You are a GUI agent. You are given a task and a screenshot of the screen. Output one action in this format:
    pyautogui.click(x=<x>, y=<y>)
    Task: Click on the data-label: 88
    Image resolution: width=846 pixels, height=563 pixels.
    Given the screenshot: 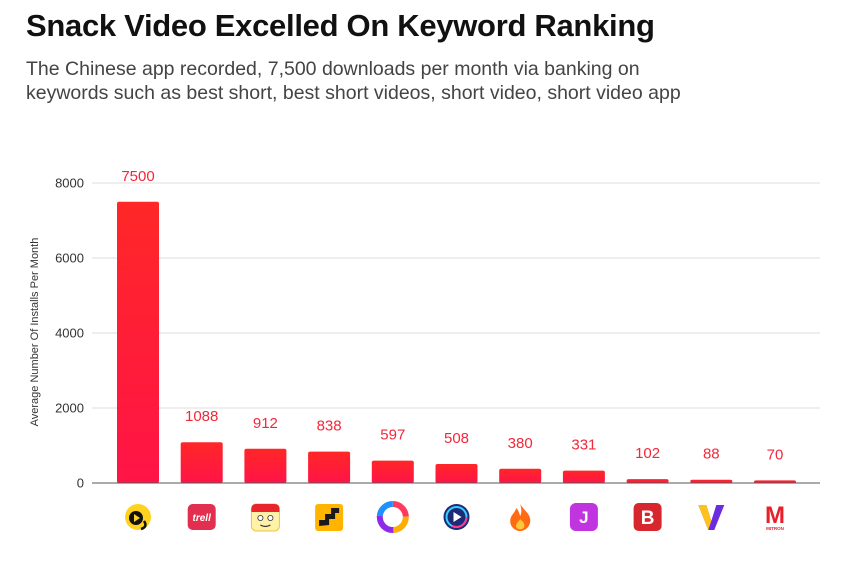 What is the action you would take?
    pyautogui.click(x=711, y=454)
    